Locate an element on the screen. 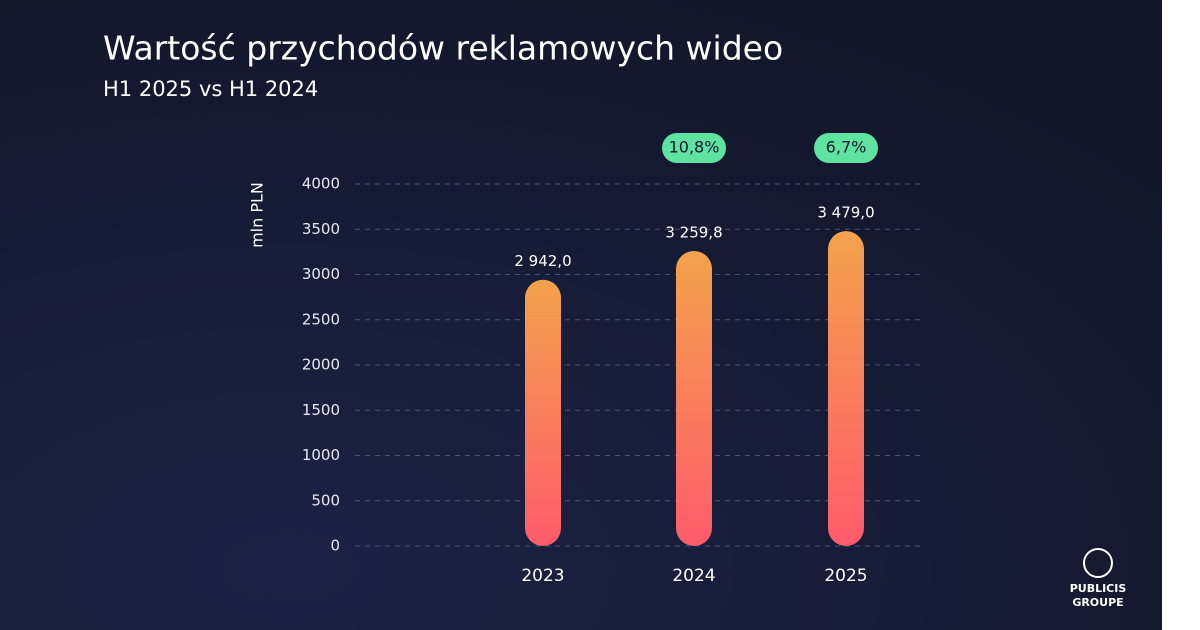 The width and height of the screenshot is (1200, 630). y-tick-label: 1000 is located at coordinates (321, 455).